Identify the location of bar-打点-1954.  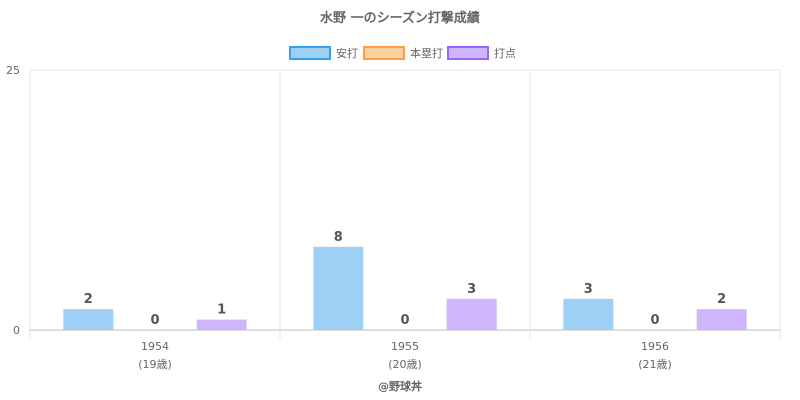
(221, 324).